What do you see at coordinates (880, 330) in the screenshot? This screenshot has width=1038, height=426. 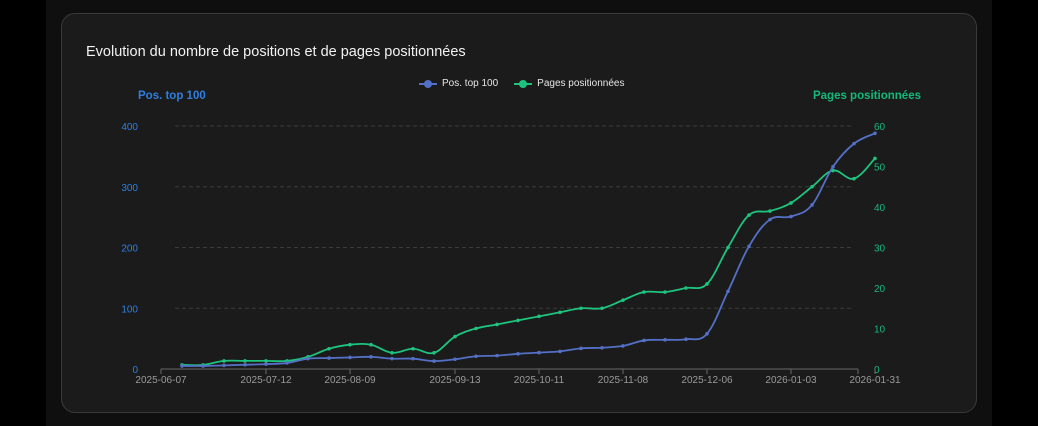 I see `svg-text: 10` at bounding box center [880, 330].